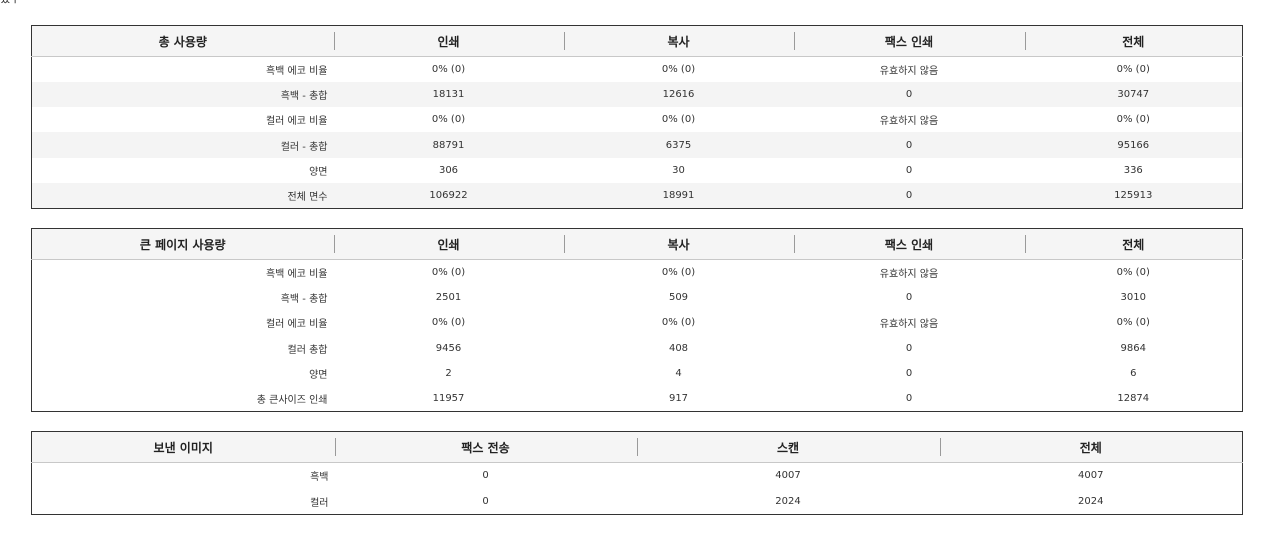 The image size is (1267, 554). Describe the element at coordinates (448, 195) in the screenshot. I see `cell-value: 106922` at that location.